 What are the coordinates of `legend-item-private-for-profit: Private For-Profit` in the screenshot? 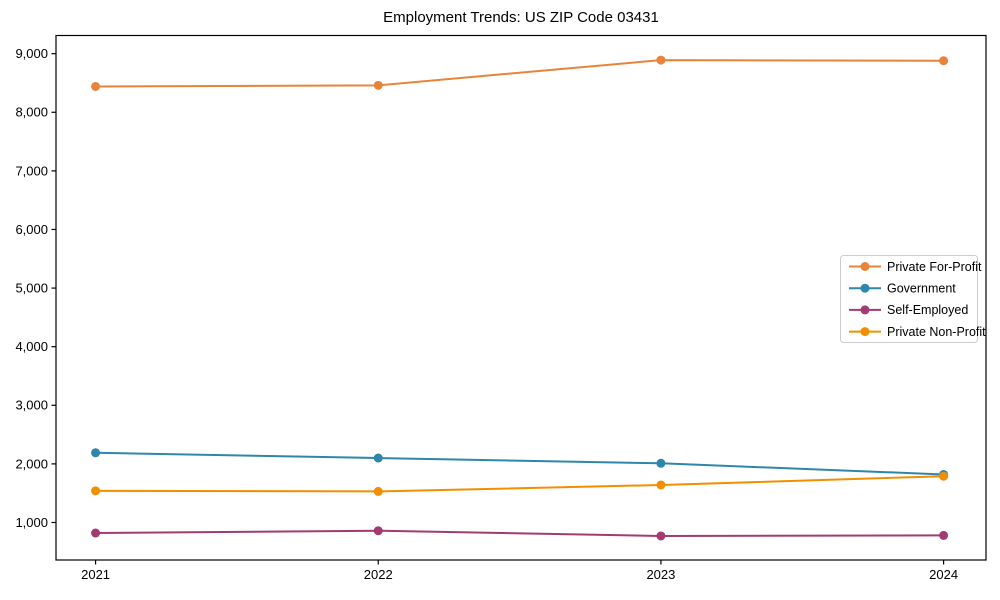 It's located at (915, 267).